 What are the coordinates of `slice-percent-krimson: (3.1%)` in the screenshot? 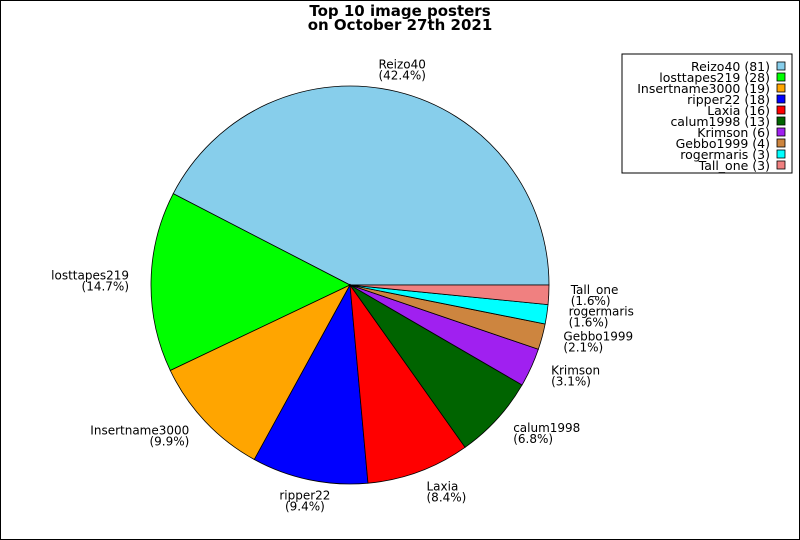 It's located at (571, 382).